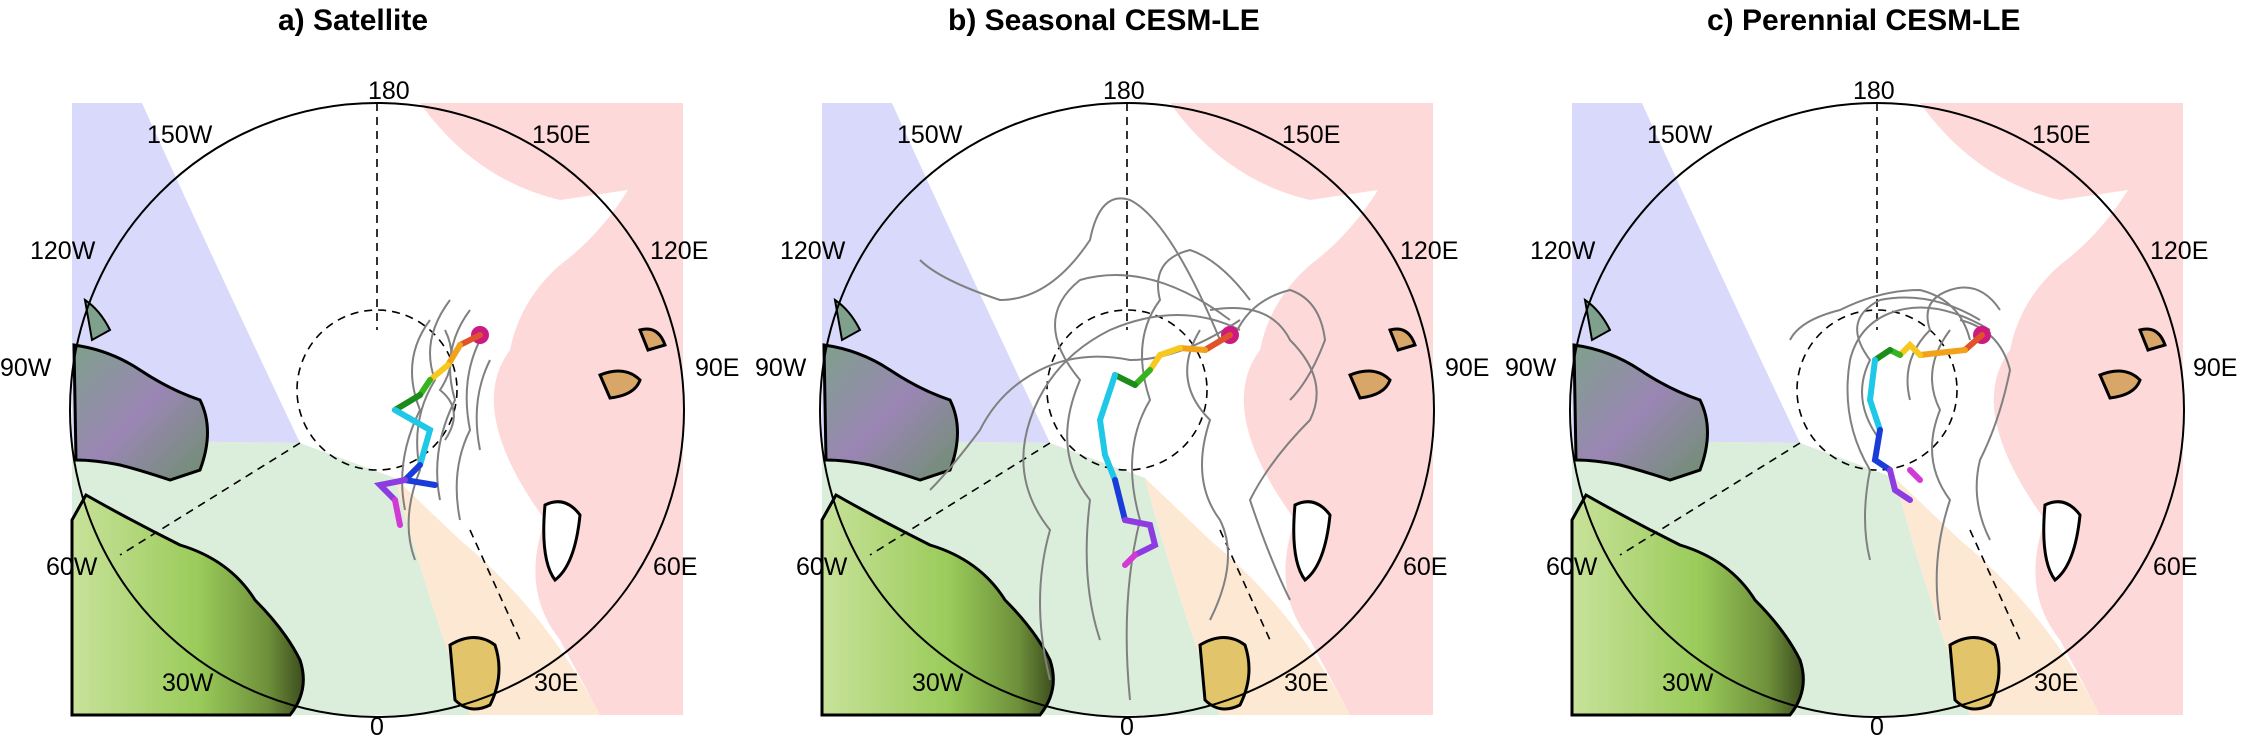 The width and height of the screenshot is (2246, 741). Describe the element at coordinates (353, 20) in the screenshot. I see `panel-title: a) Satellite` at that location.